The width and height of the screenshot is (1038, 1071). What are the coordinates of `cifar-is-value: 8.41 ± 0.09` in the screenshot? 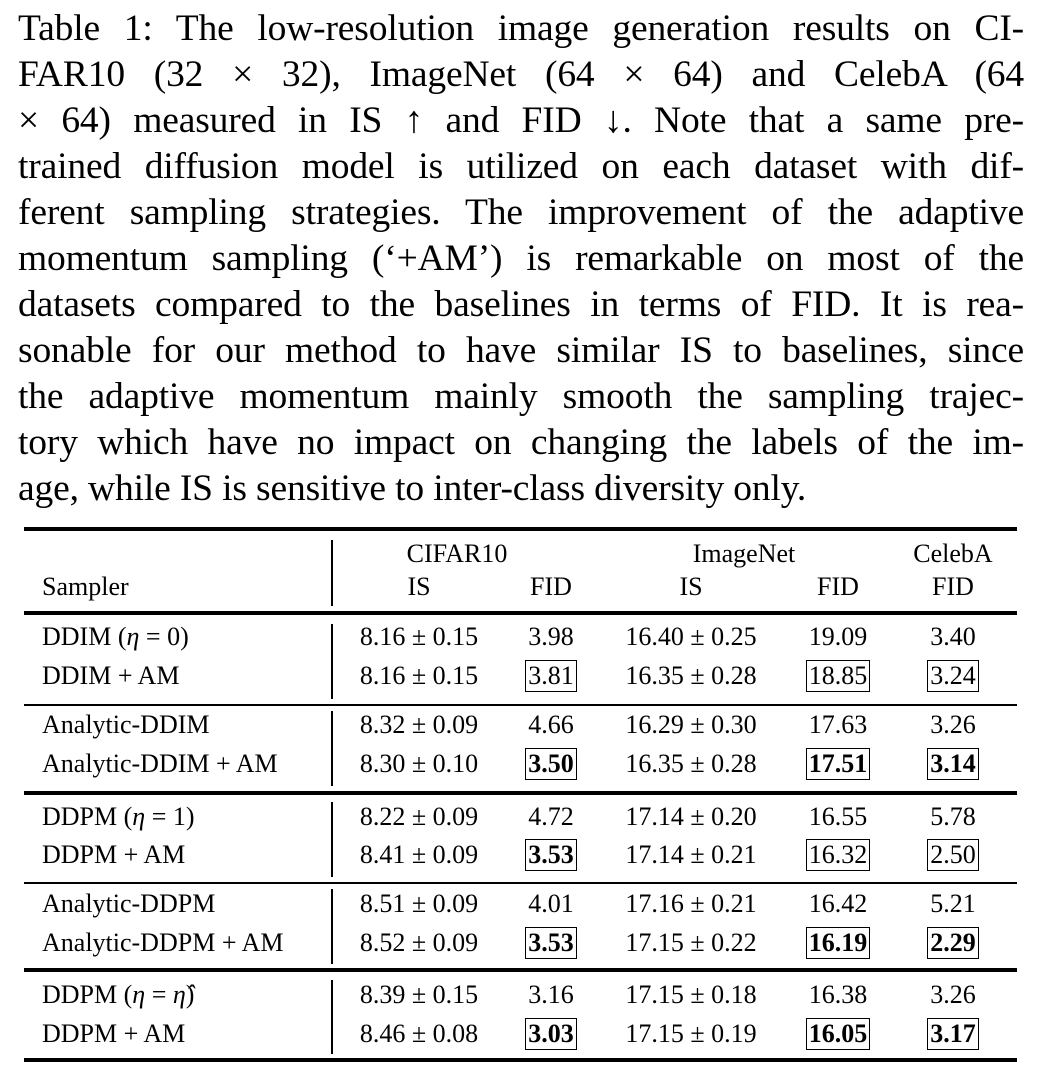 It's located at (419, 854).